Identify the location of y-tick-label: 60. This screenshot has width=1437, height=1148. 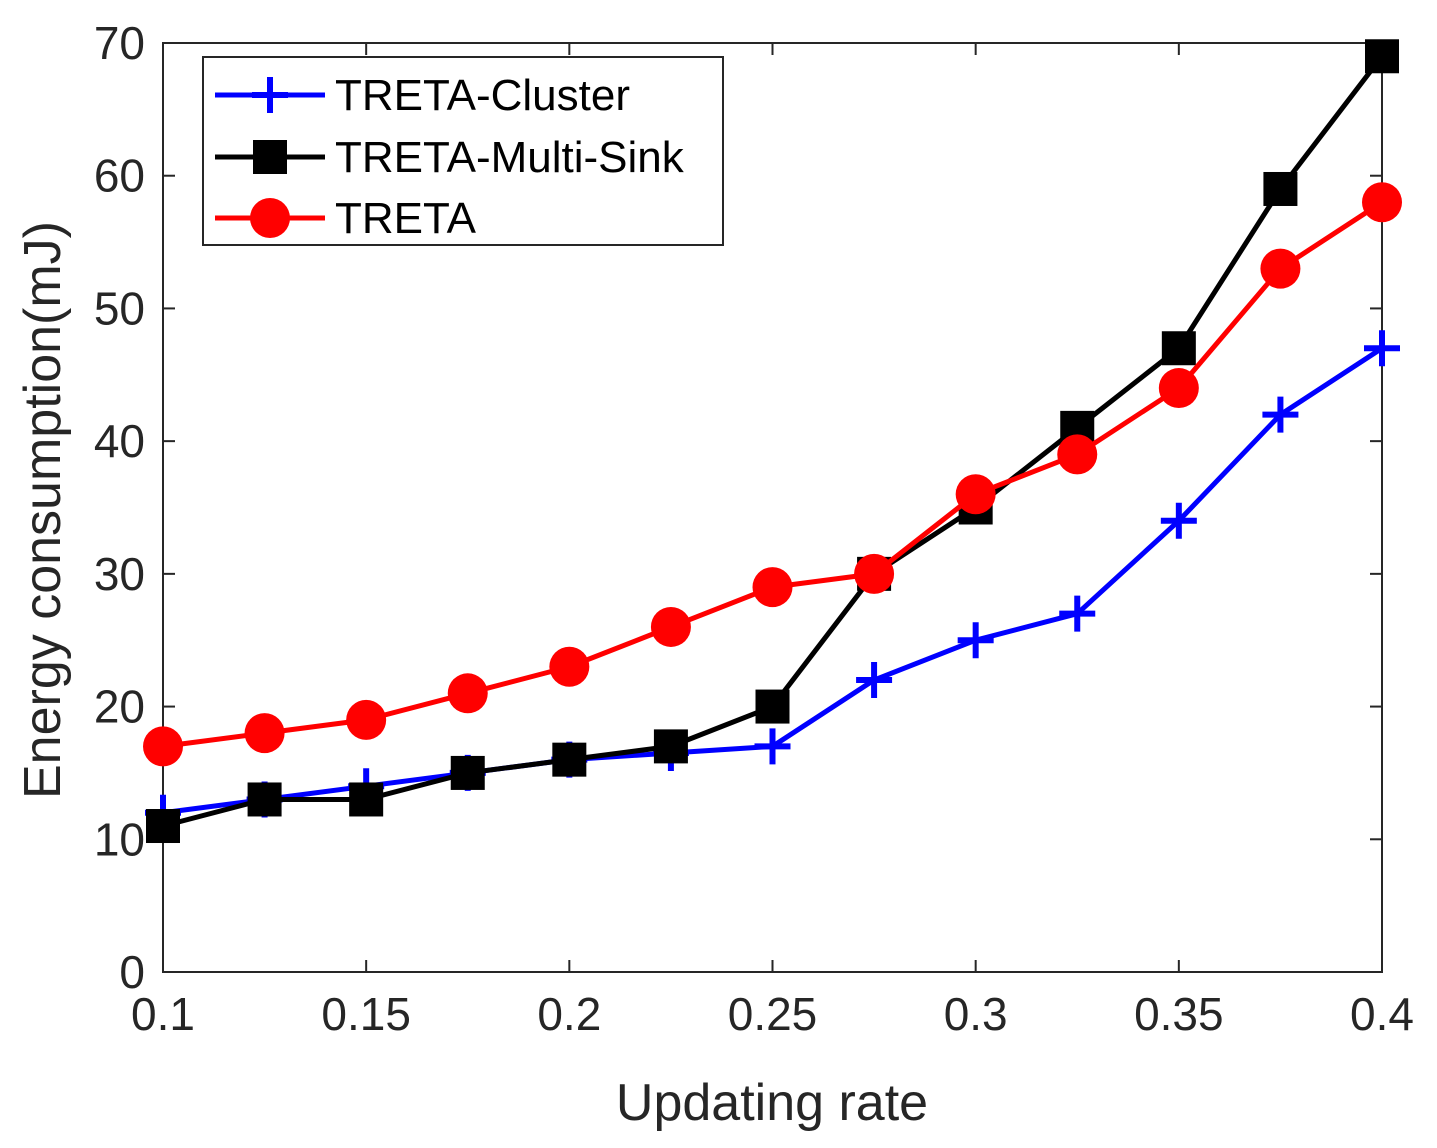
(119, 176).